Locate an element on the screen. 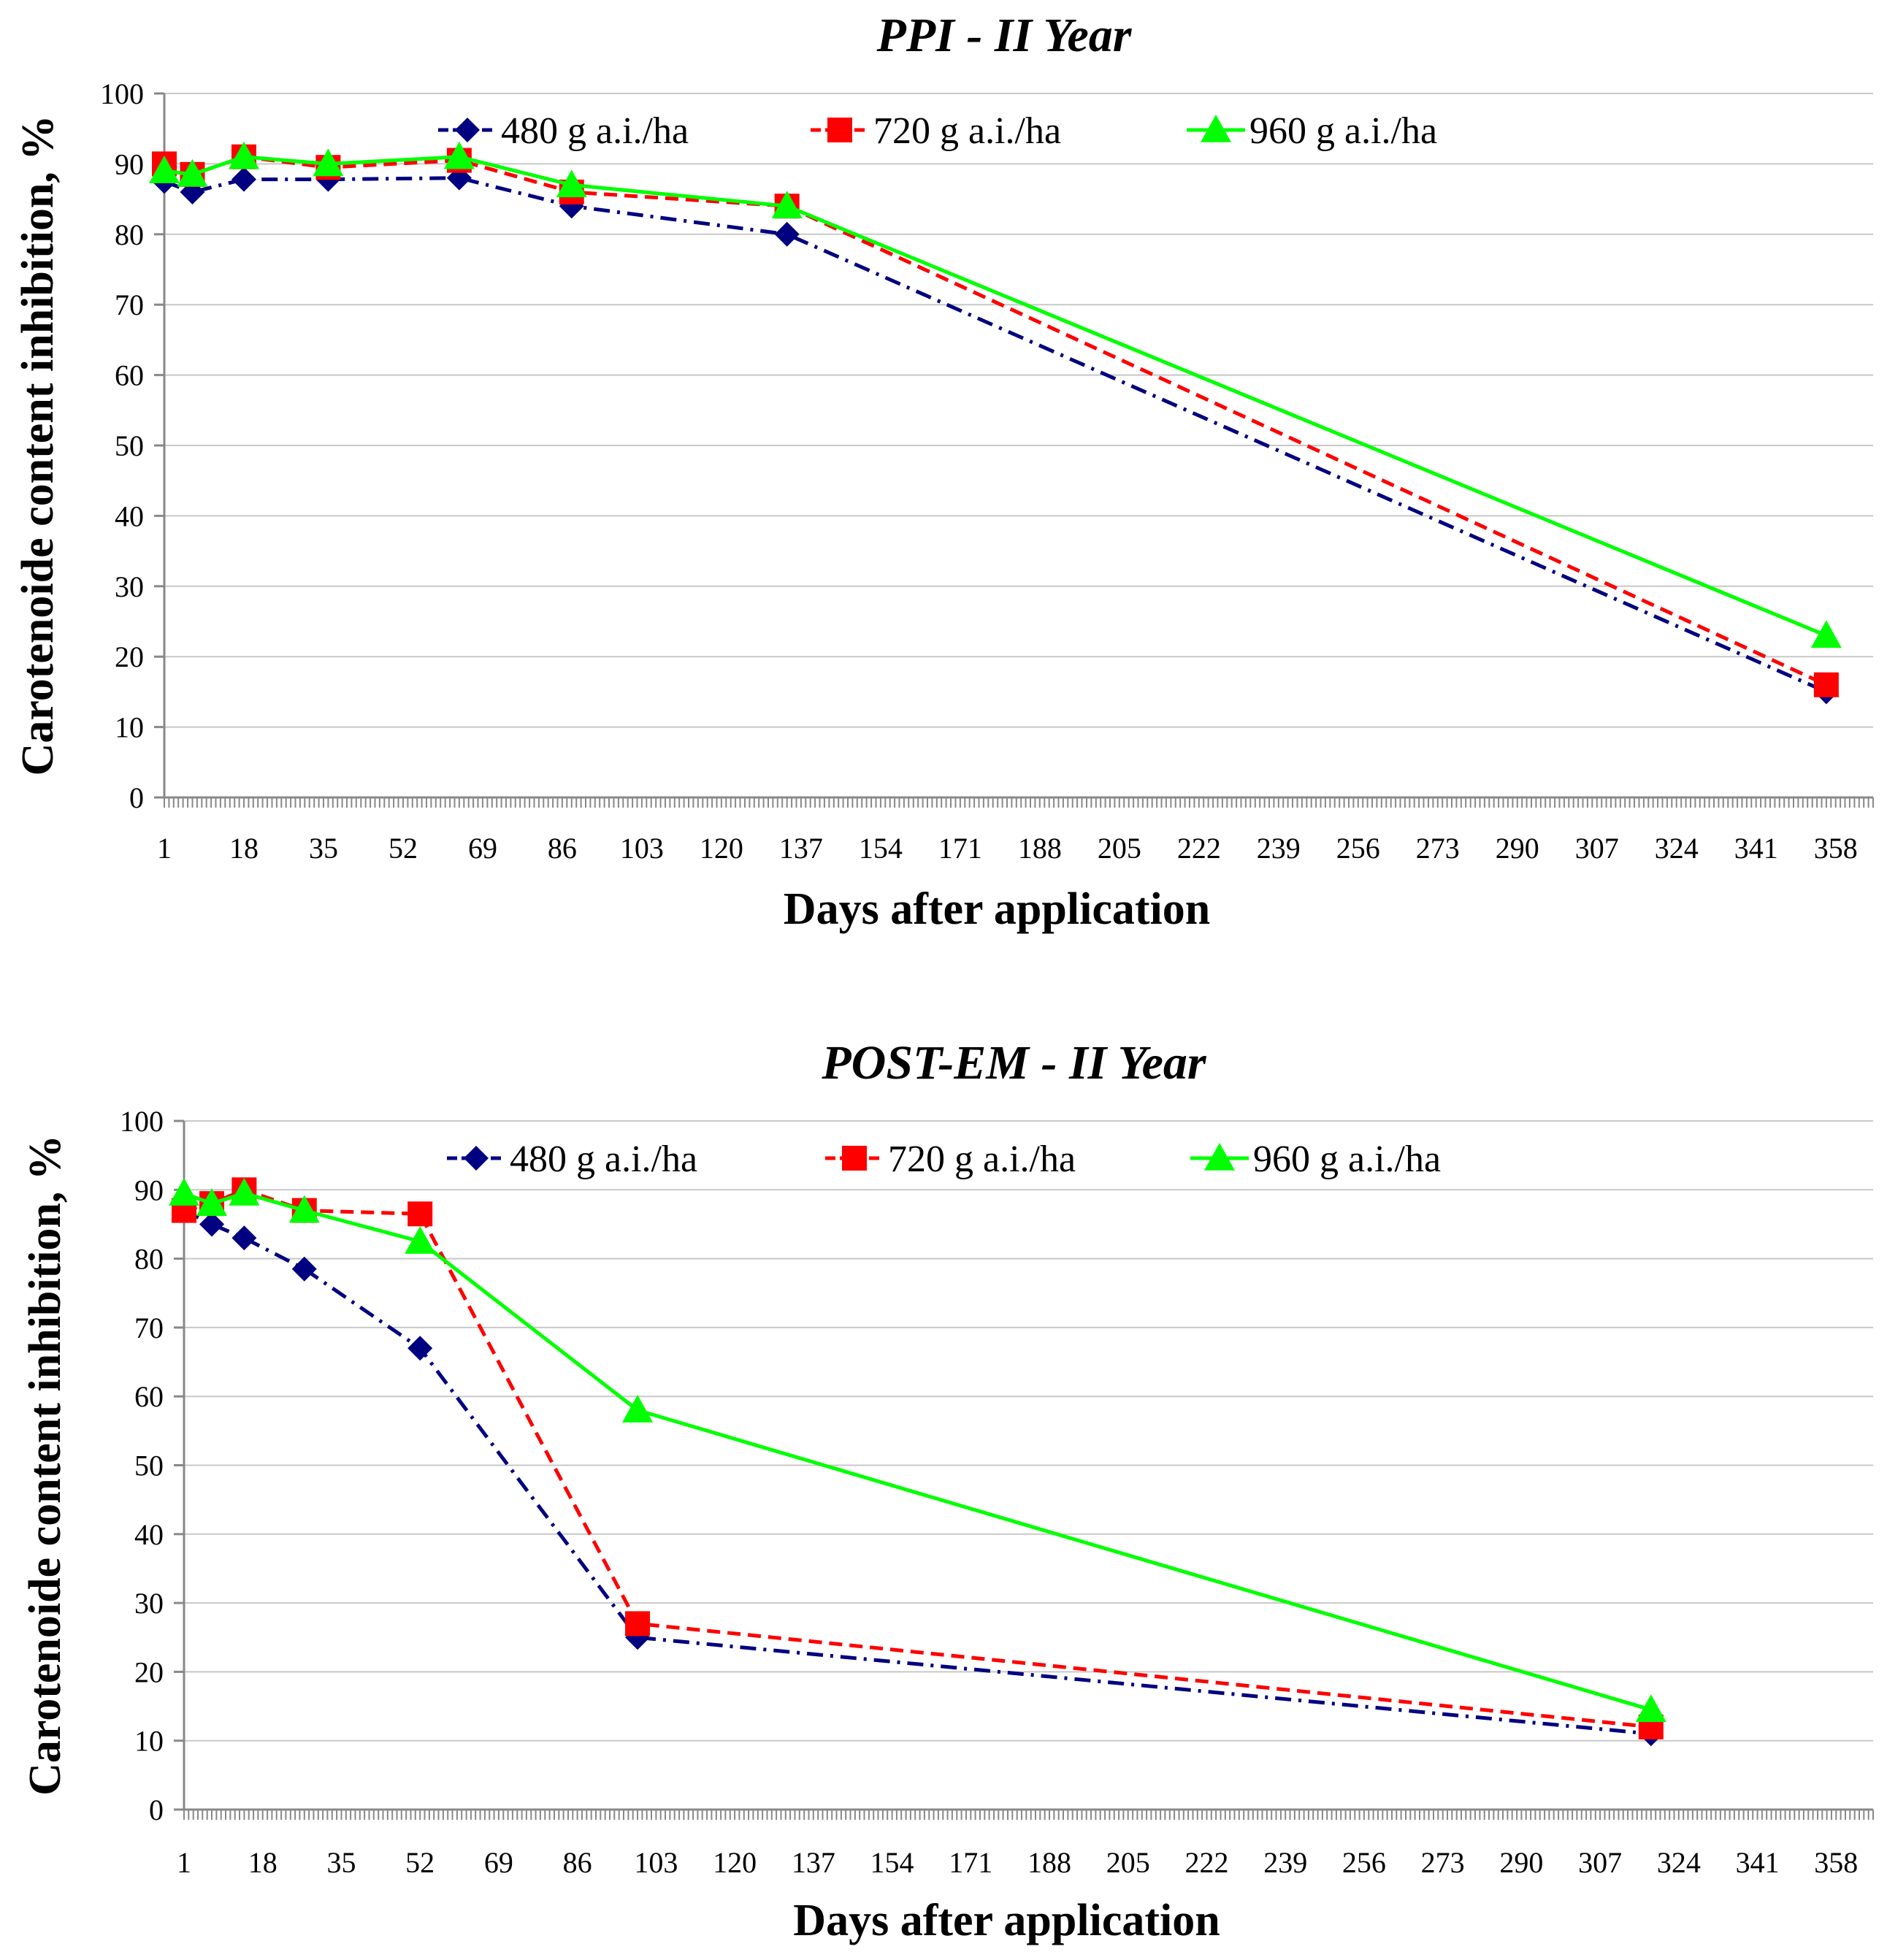 This screenshot has width=1887, height=1960. x-tick-label-341: 341 is located at coordinates (1758, 1862).